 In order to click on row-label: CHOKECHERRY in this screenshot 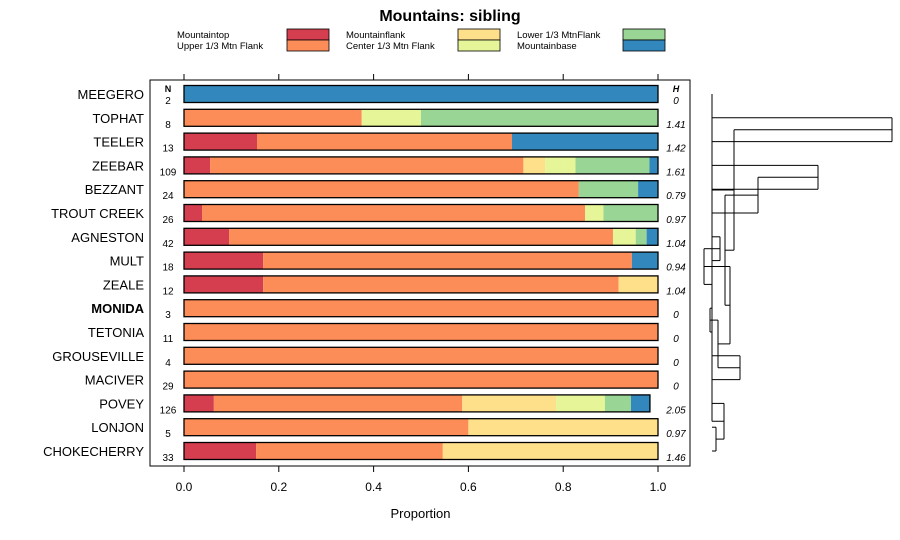, I will do `click(93, 451)`.